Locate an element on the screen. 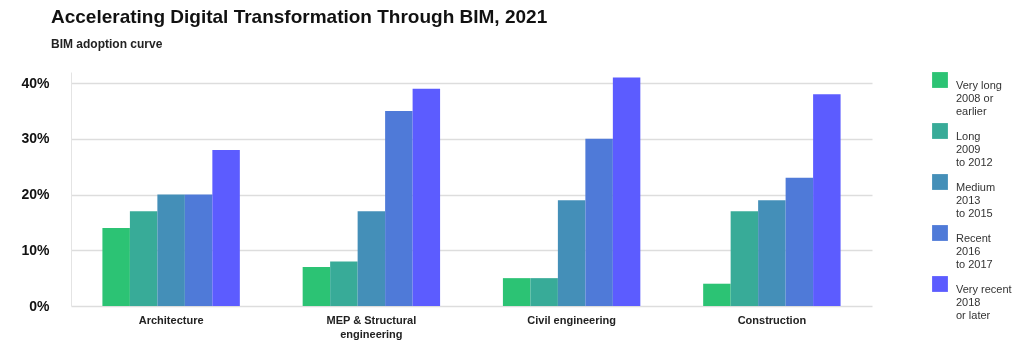 The height and width of the screenshot is (343, 1024). y-tick-label: 40% is located at coordinates (36, 82).